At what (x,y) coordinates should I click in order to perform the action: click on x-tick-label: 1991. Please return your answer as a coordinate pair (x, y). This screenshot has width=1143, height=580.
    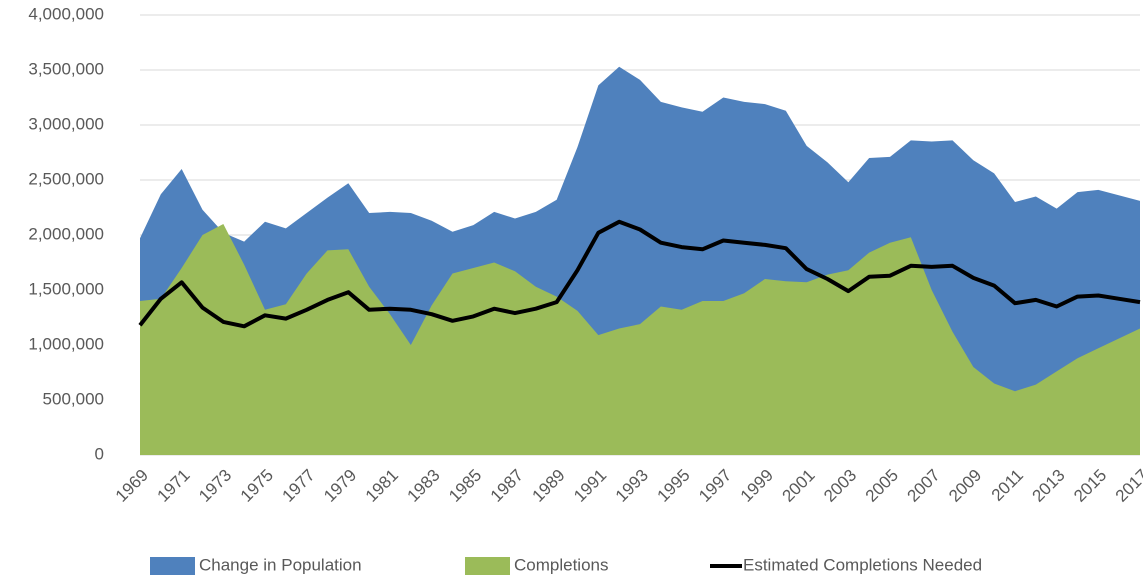
    Looking at the image, I should click on (590, 486).